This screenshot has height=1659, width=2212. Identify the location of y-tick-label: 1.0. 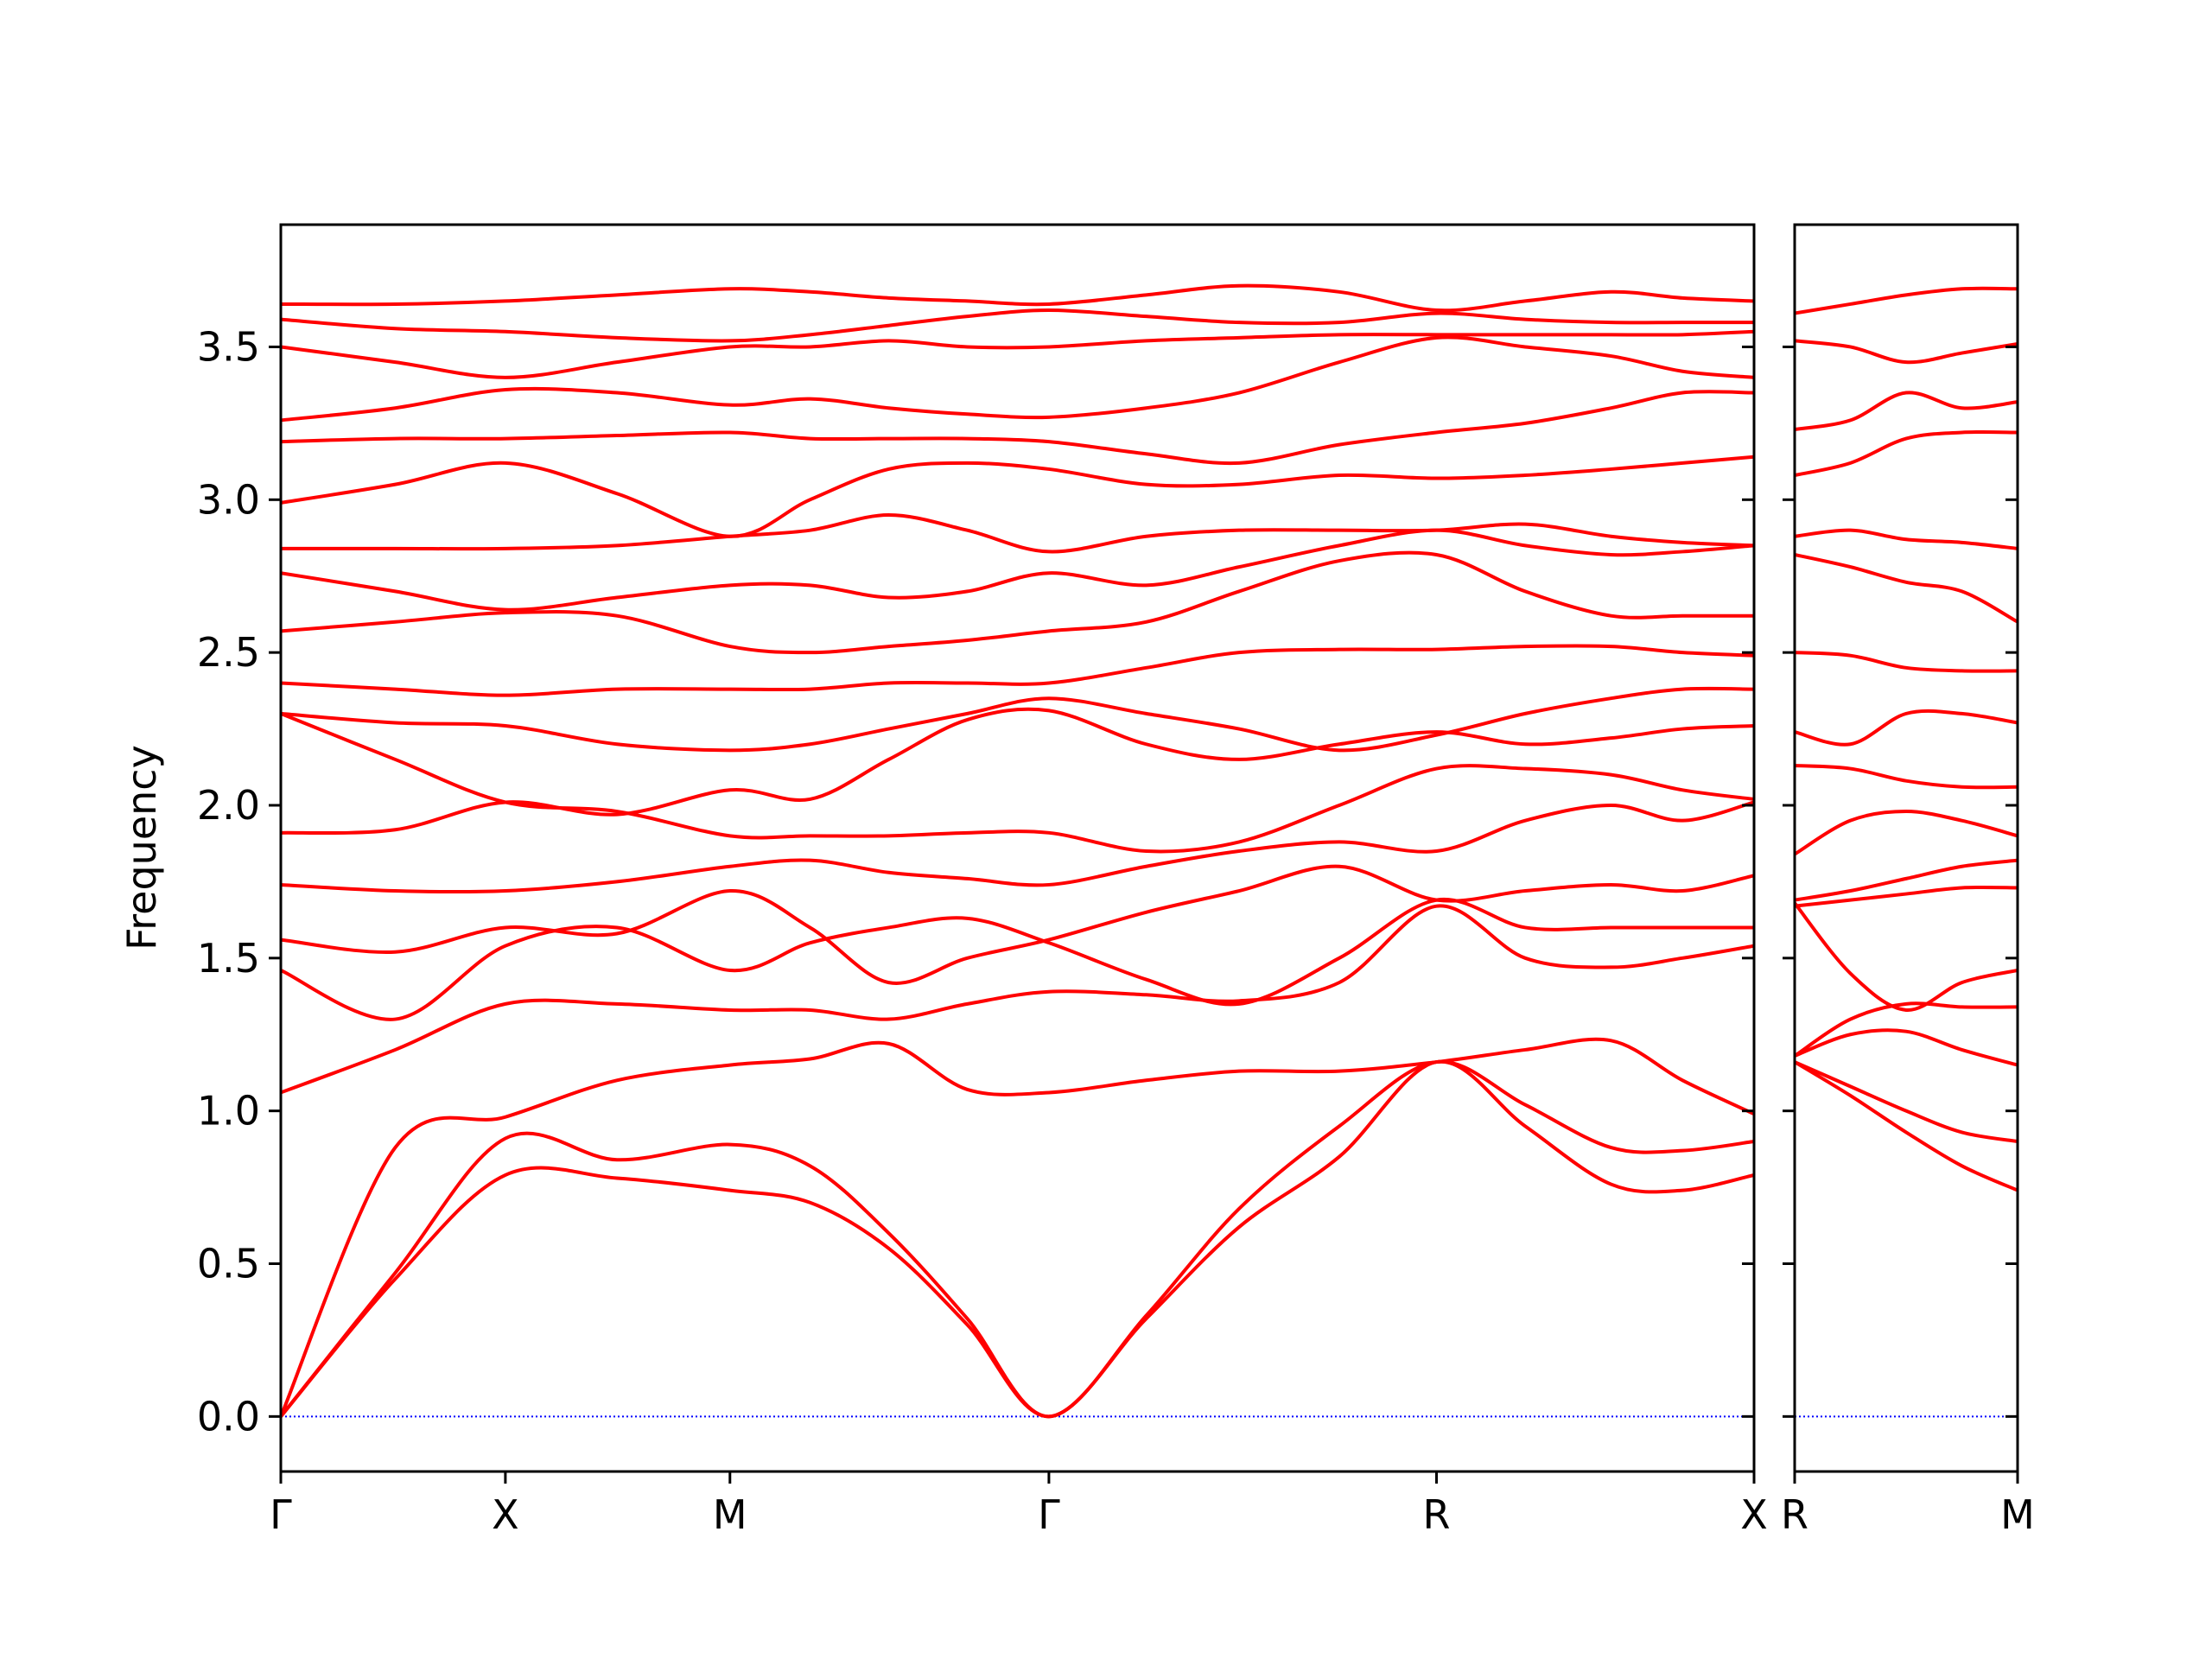
(229, 1111).